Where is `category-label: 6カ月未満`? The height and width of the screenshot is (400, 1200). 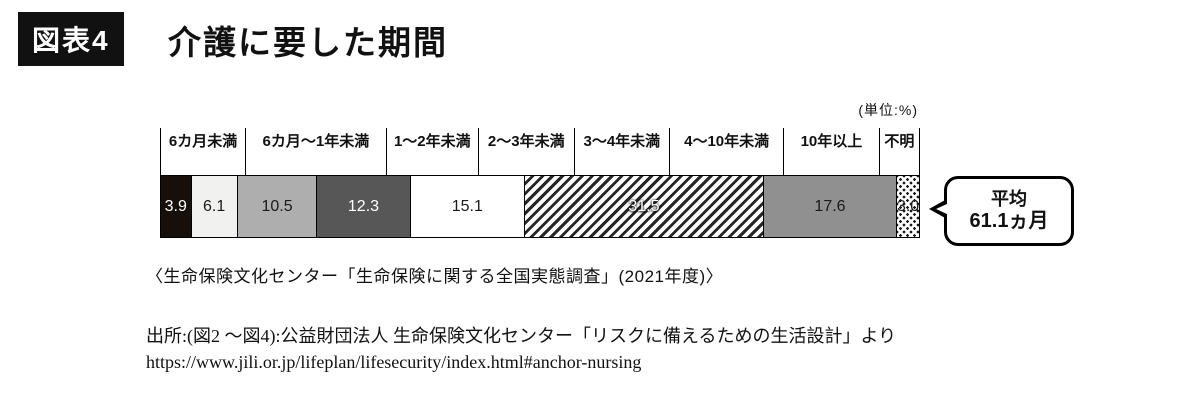 category-label: 6カ月未満 is located at coordinates (202, 151).